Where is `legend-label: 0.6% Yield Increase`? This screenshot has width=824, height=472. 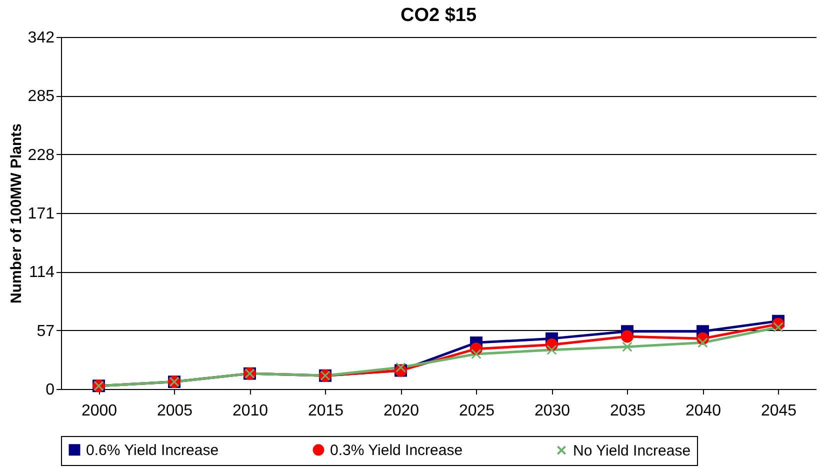 legend-label: 0.6% Yield Increase is located at coordinates (152, 450).